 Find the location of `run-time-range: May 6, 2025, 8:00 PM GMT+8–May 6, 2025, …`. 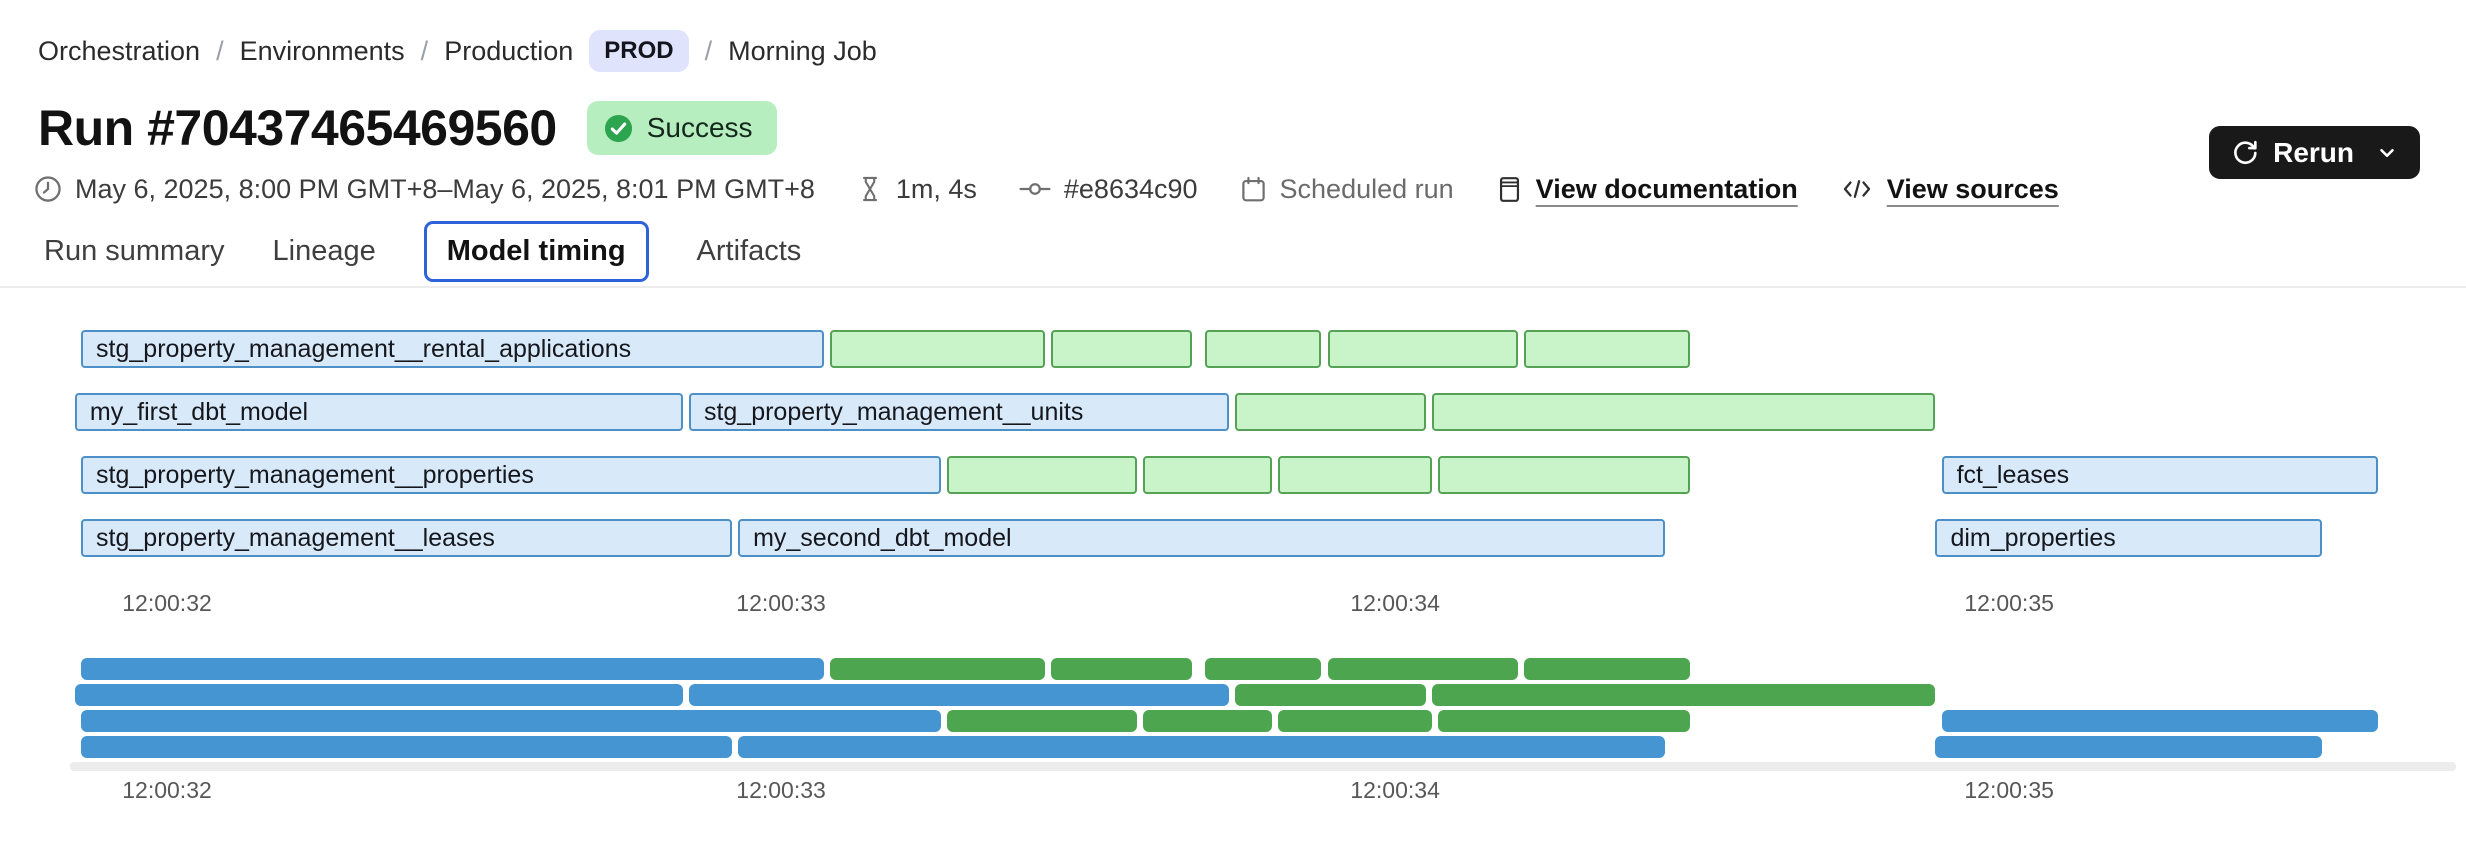

run-time-range: May 6, 2025, 8:00 PM GMT+8–May 6, 2025, … is located at coordinates (424, 189).